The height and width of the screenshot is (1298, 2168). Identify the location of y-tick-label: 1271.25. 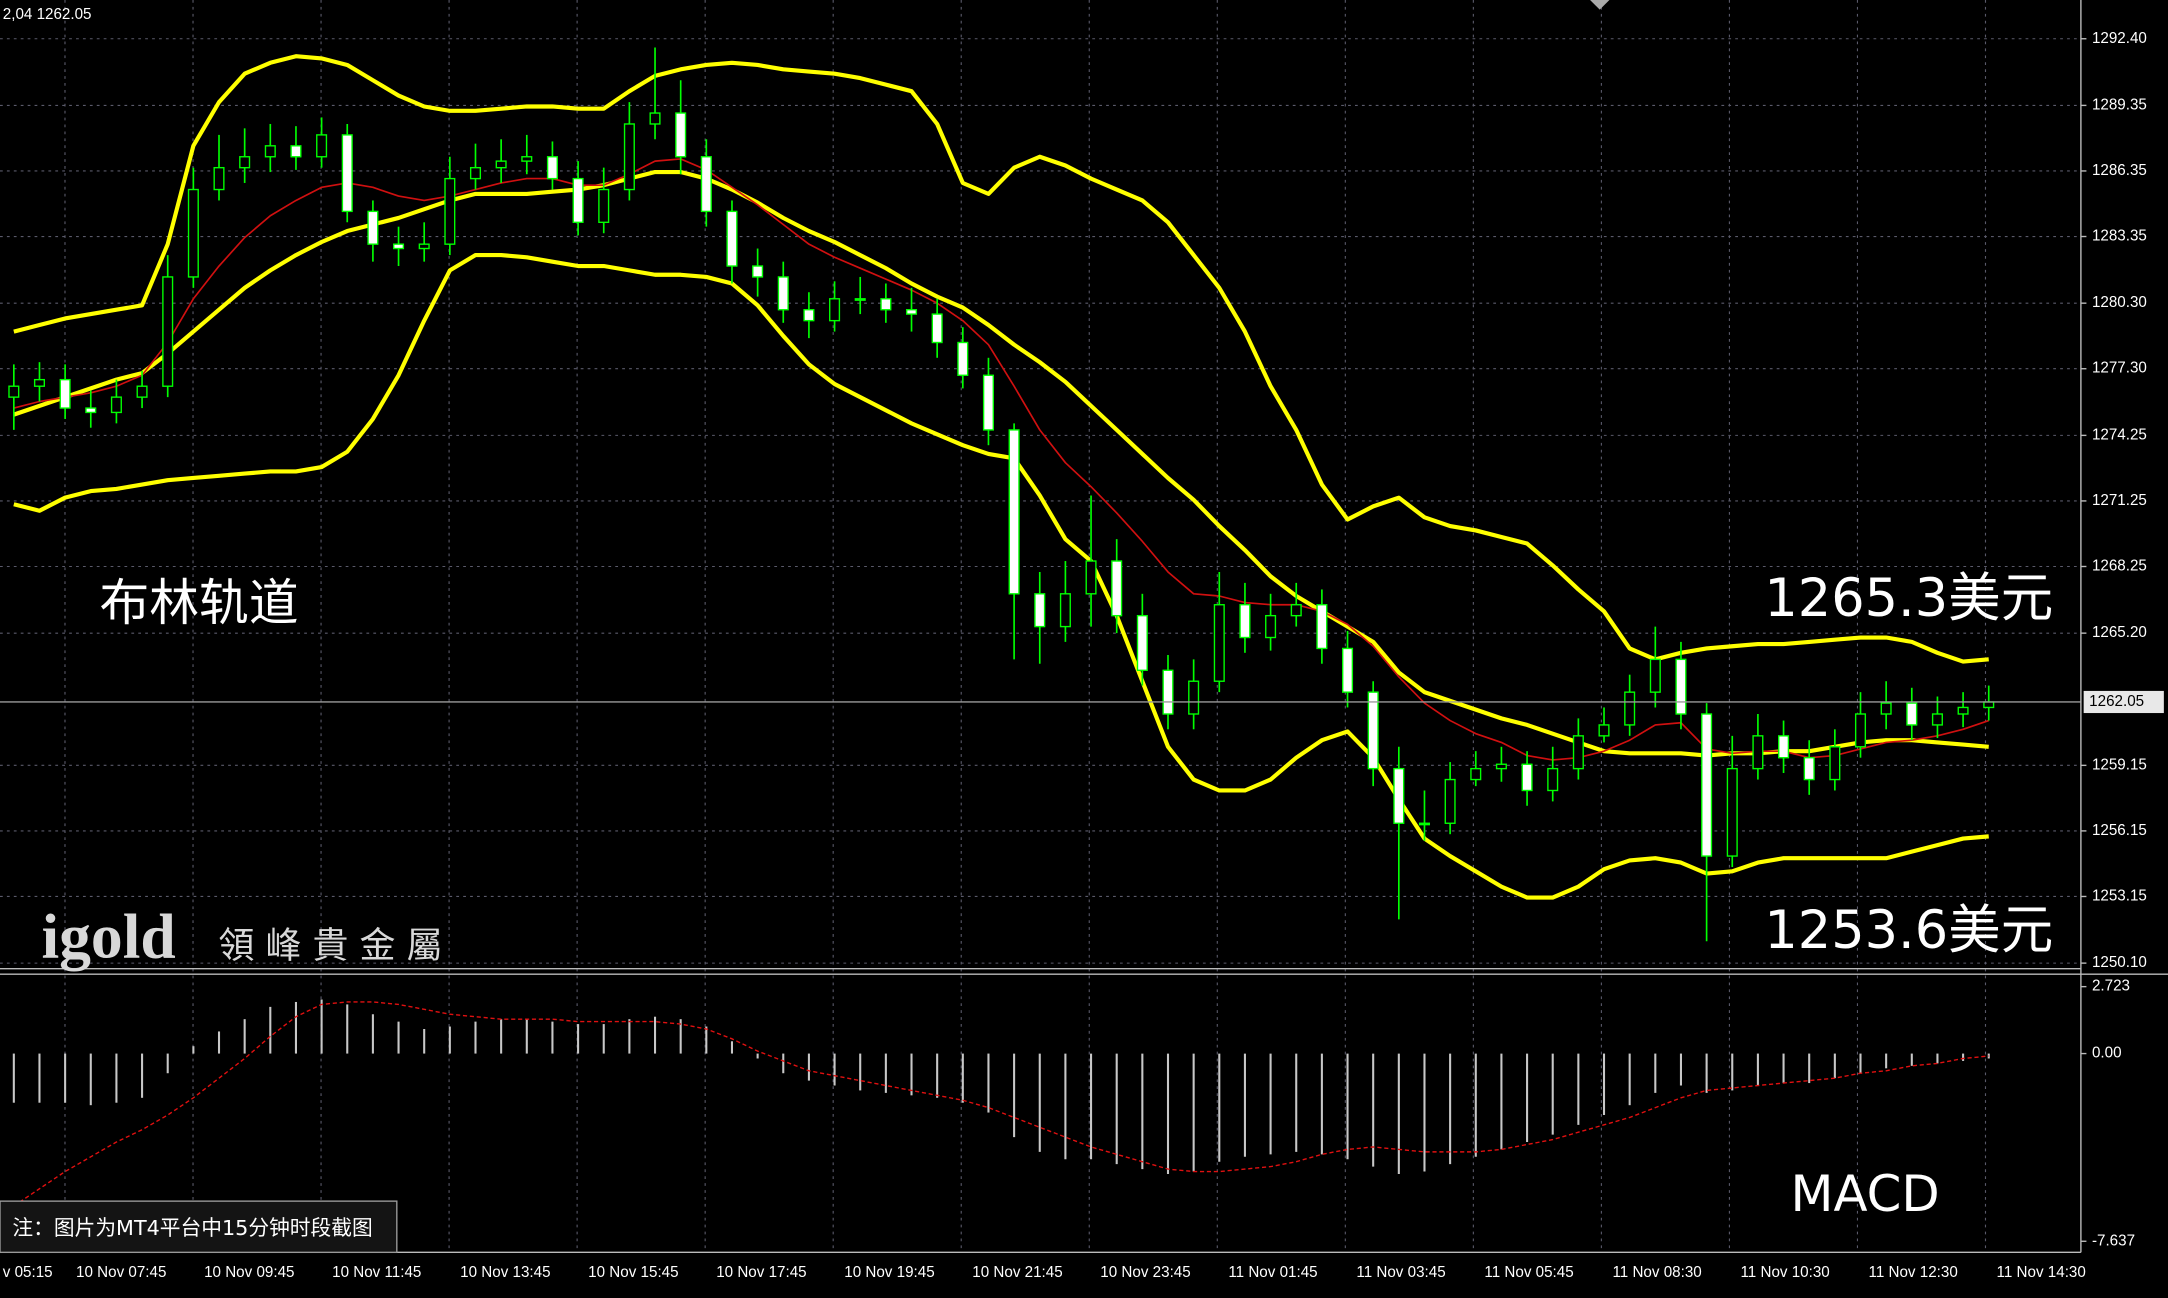
(2119, 500).